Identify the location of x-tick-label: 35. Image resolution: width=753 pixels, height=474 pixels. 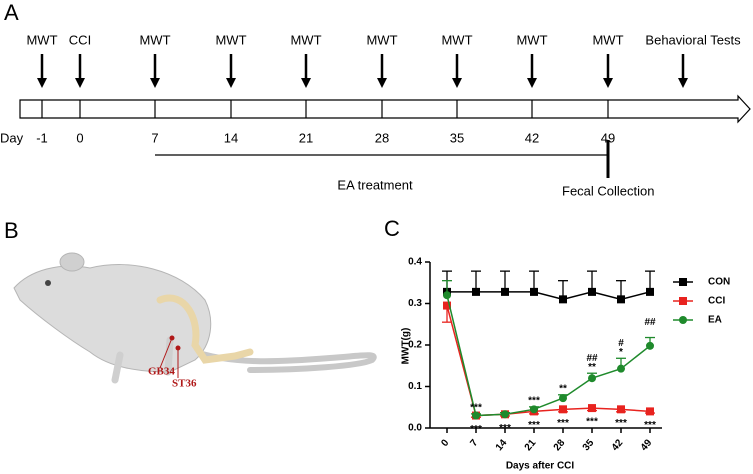
(589, 445).